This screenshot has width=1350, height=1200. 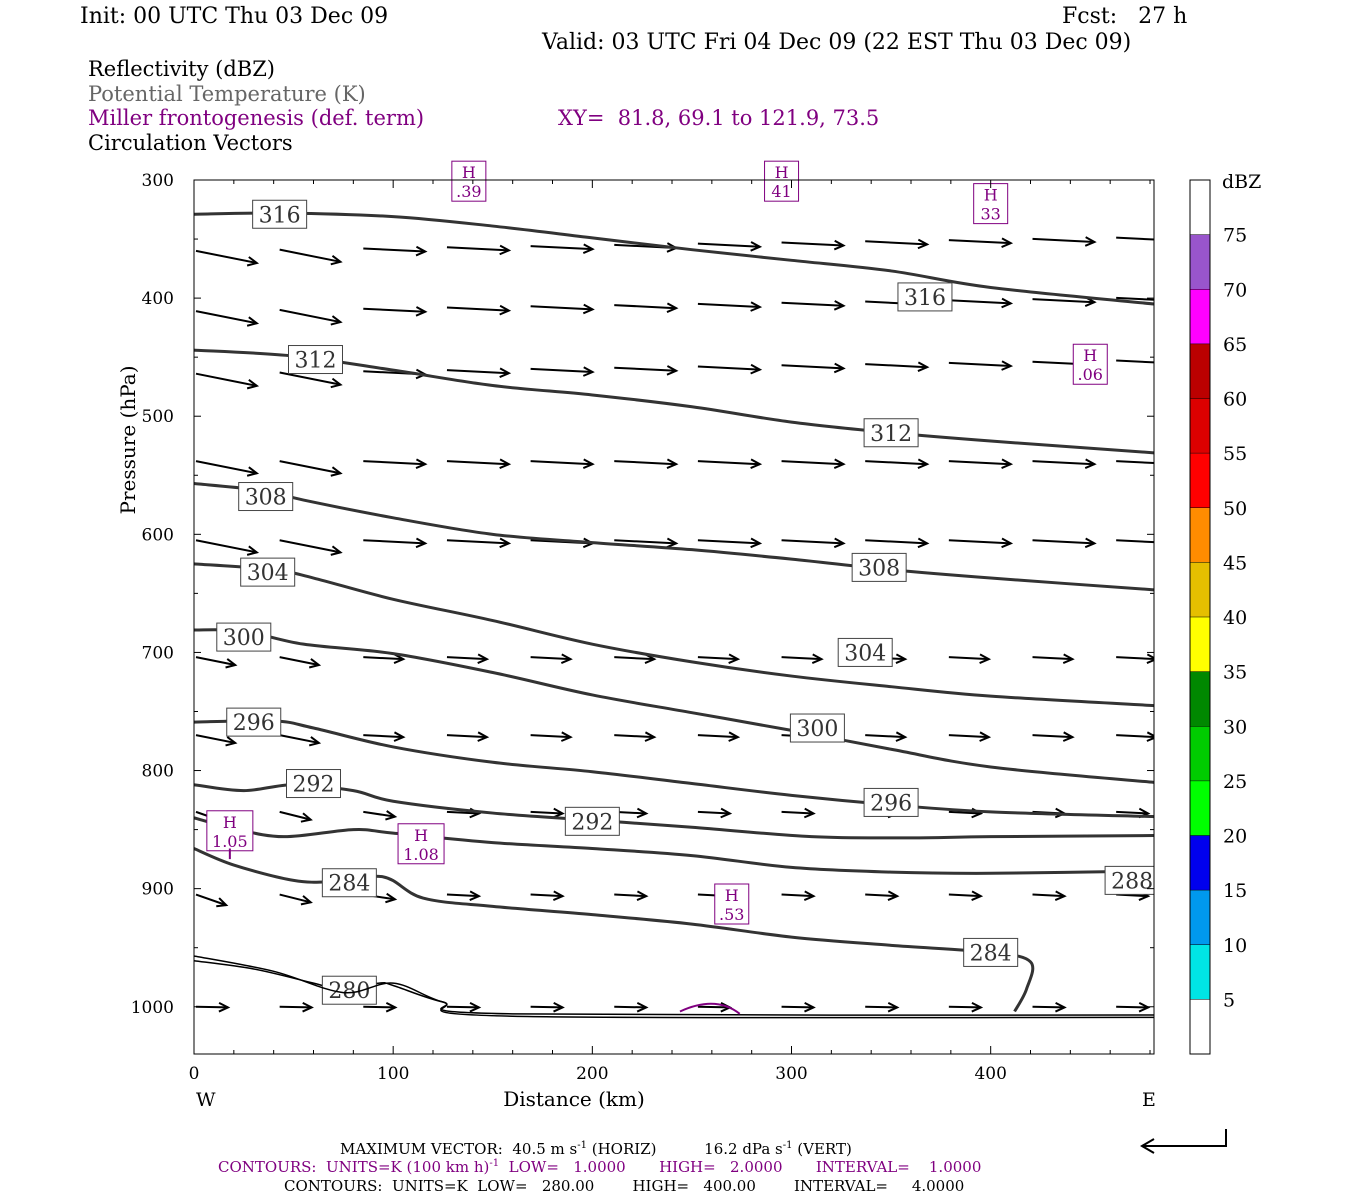 I want to click on y-tick-label: 1000, so click(x=152, y=1008).